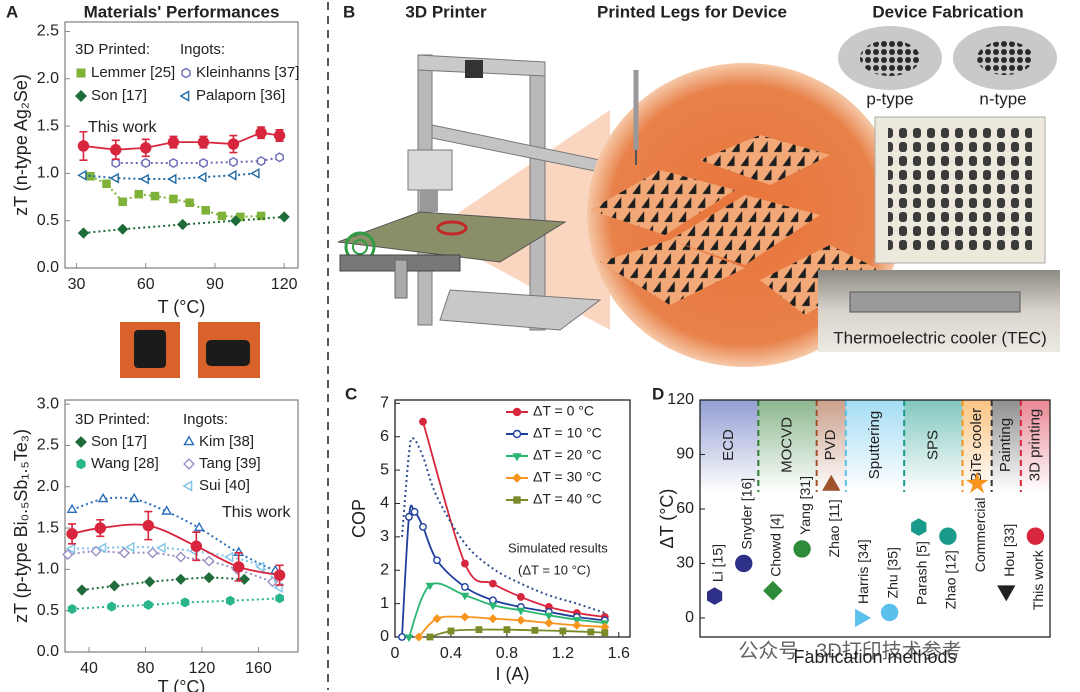 The image size is (1080, 692). I want to click on y-axis-label: zT (p-type Bi₀.₅Sb₁.₅Te₃), so click(21, 526).